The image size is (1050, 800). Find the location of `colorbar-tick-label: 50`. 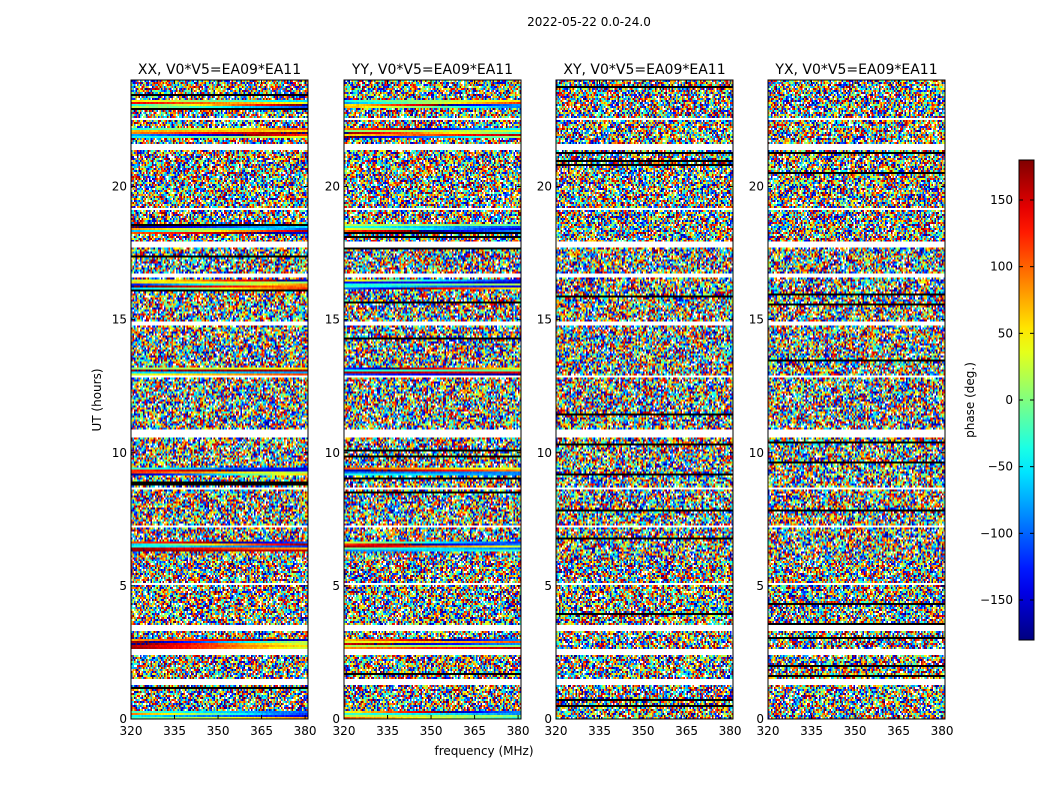

colorbar-tick-label: 50 is located at coordinates (1005, 333).